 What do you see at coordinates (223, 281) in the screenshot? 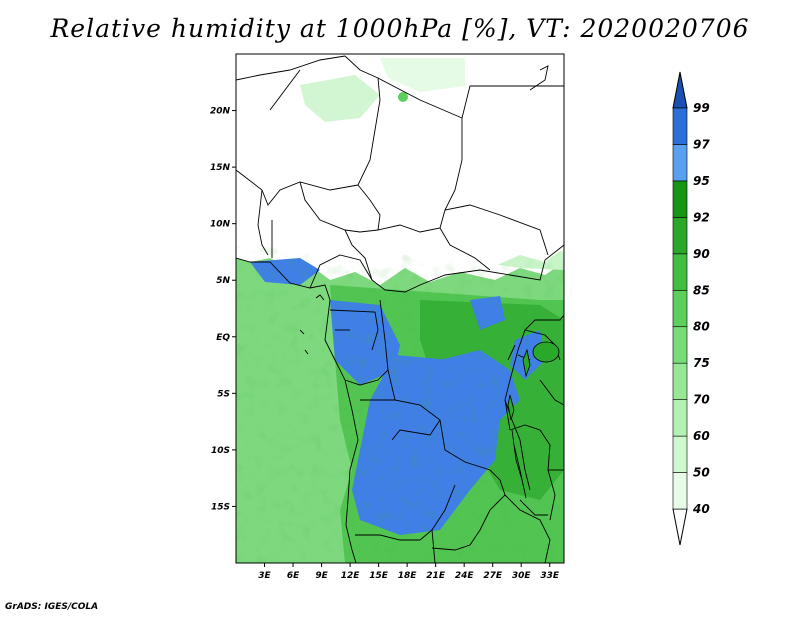
I see `lat-tick-label: 5N` at bounding box center [223, 281].